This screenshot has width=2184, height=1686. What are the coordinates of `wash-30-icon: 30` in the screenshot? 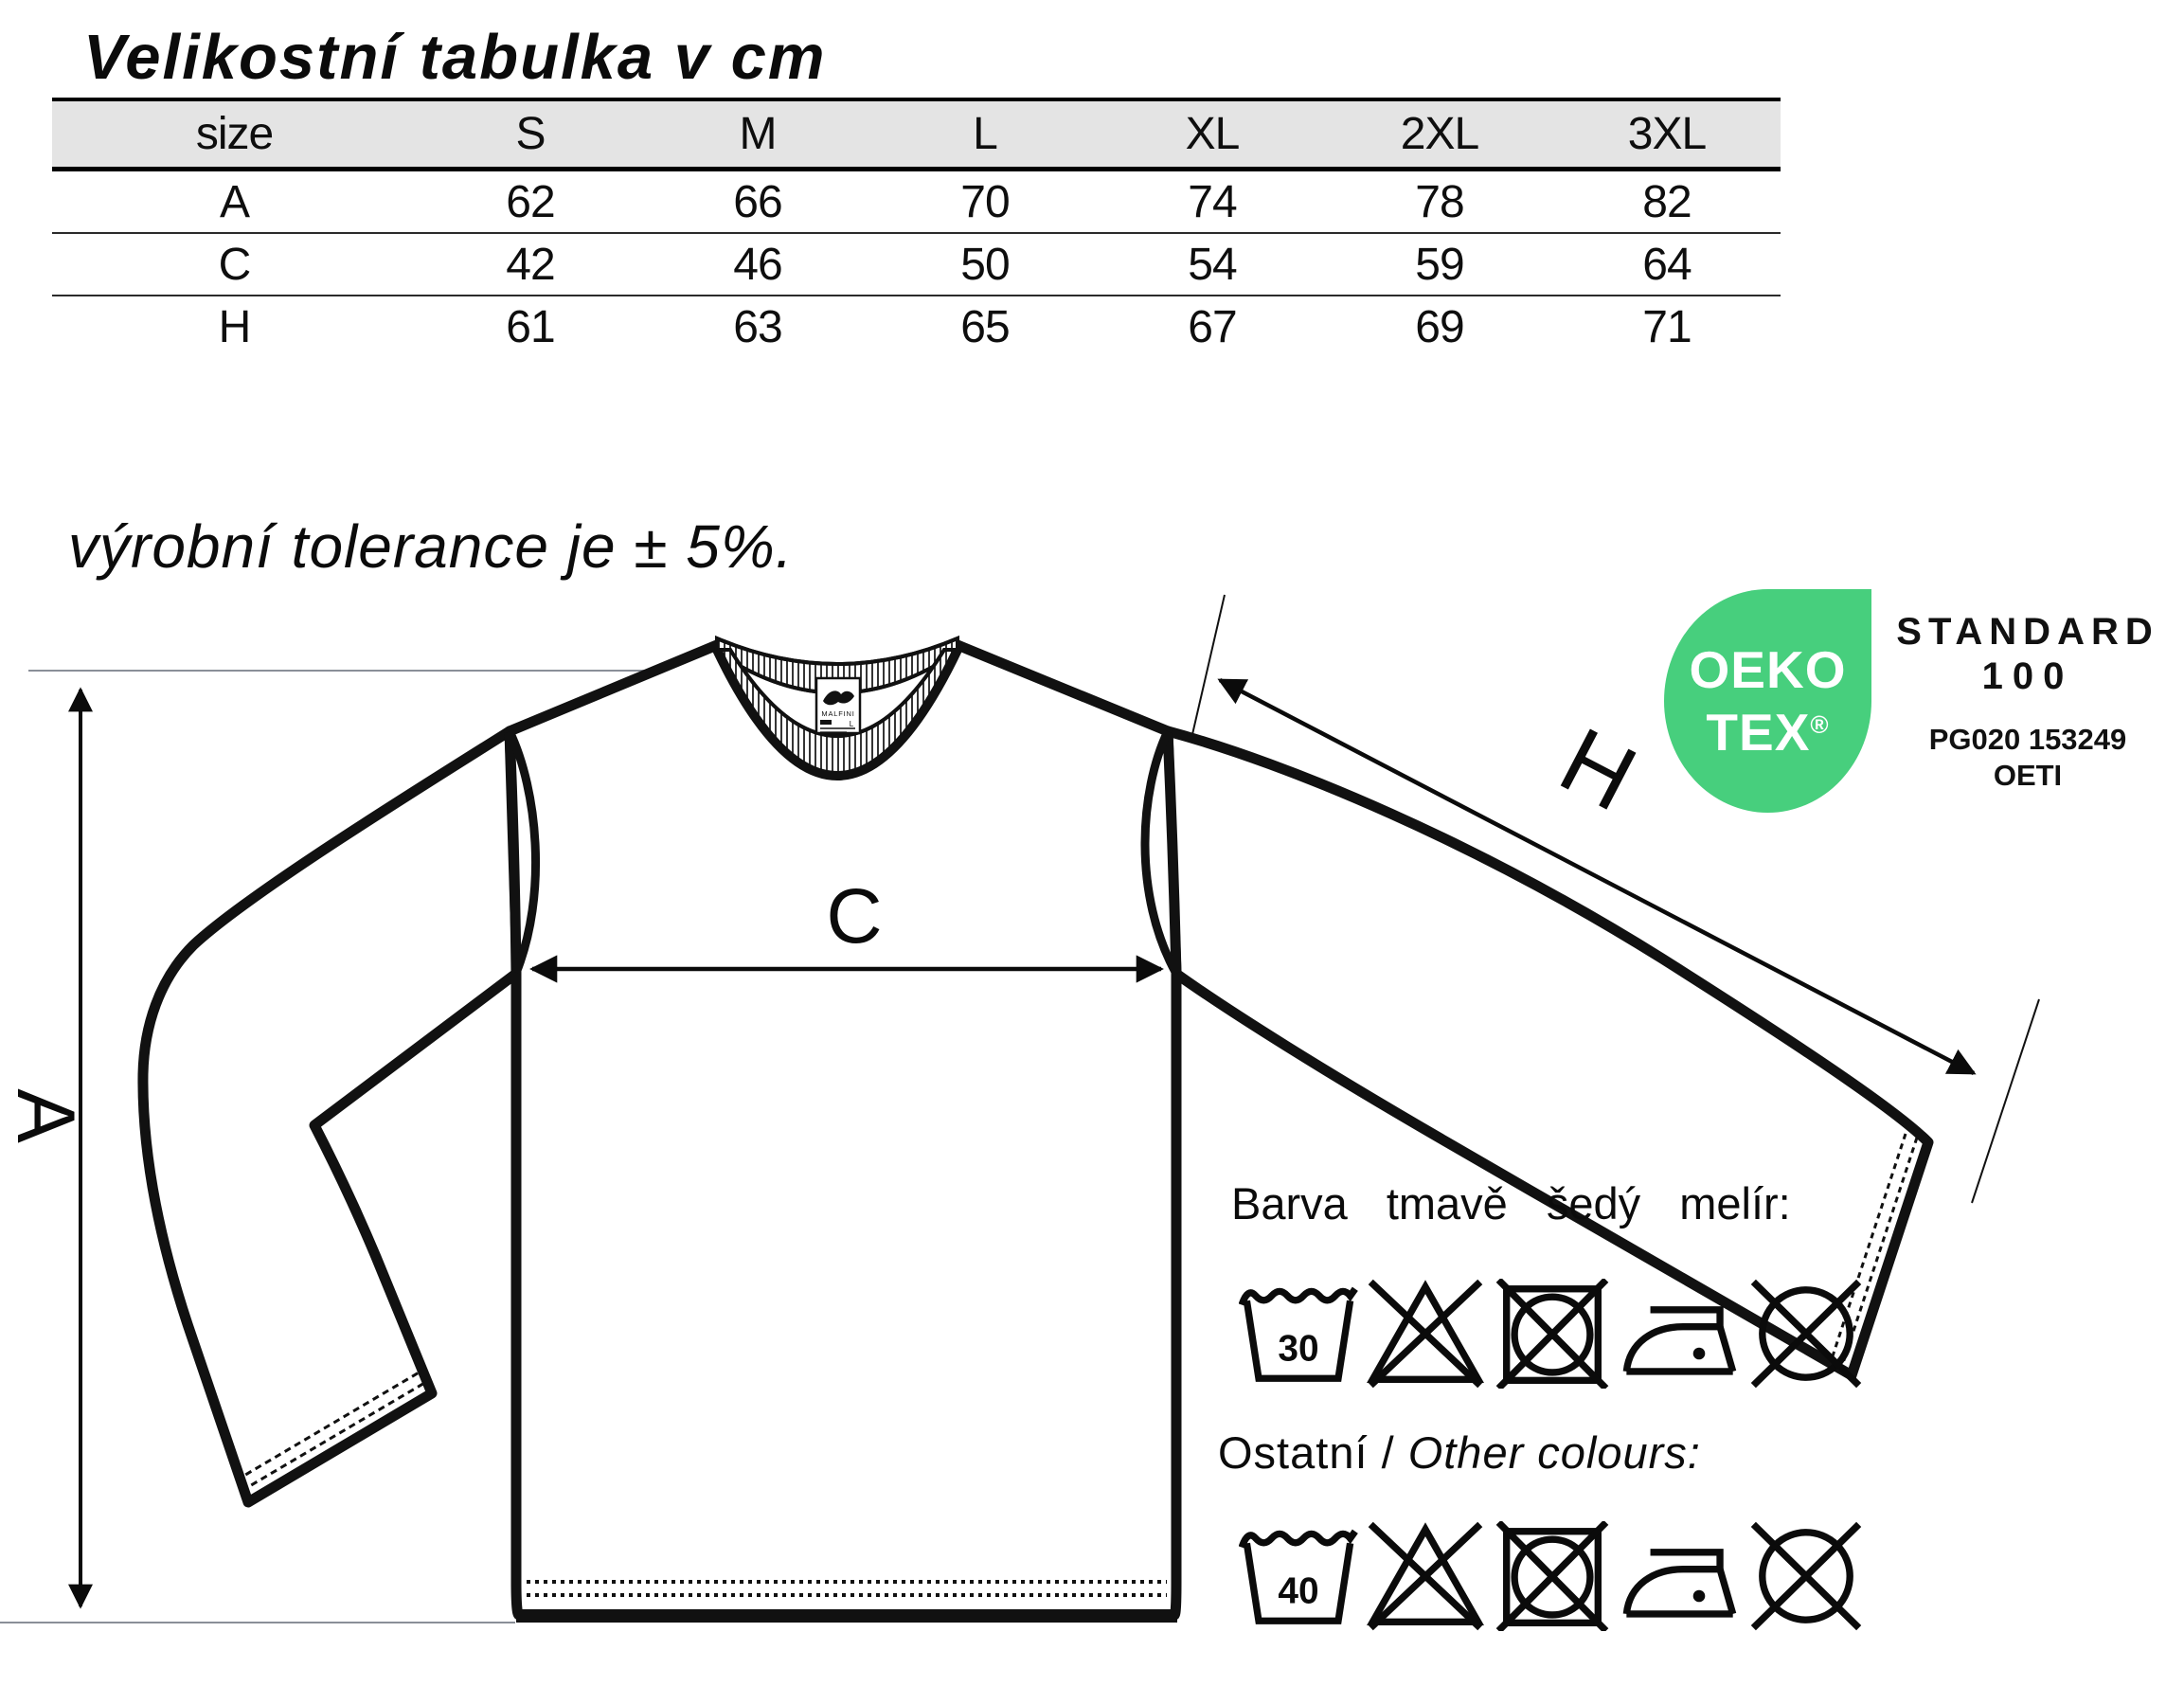 It's located at (1298, 1334).